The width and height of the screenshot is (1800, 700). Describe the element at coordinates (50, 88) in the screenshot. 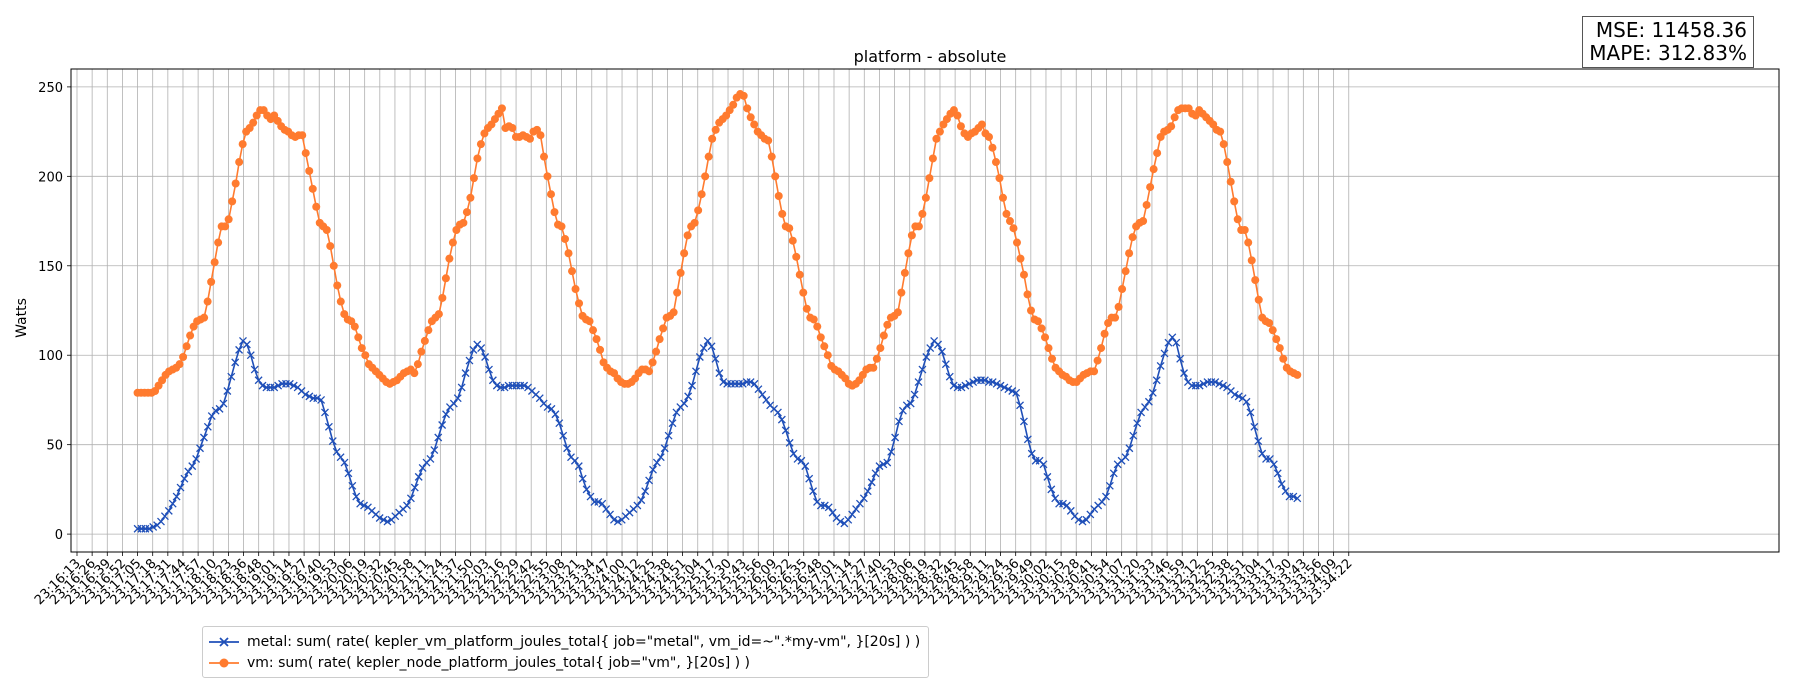

I see `y-tick-label: 250` at that location.